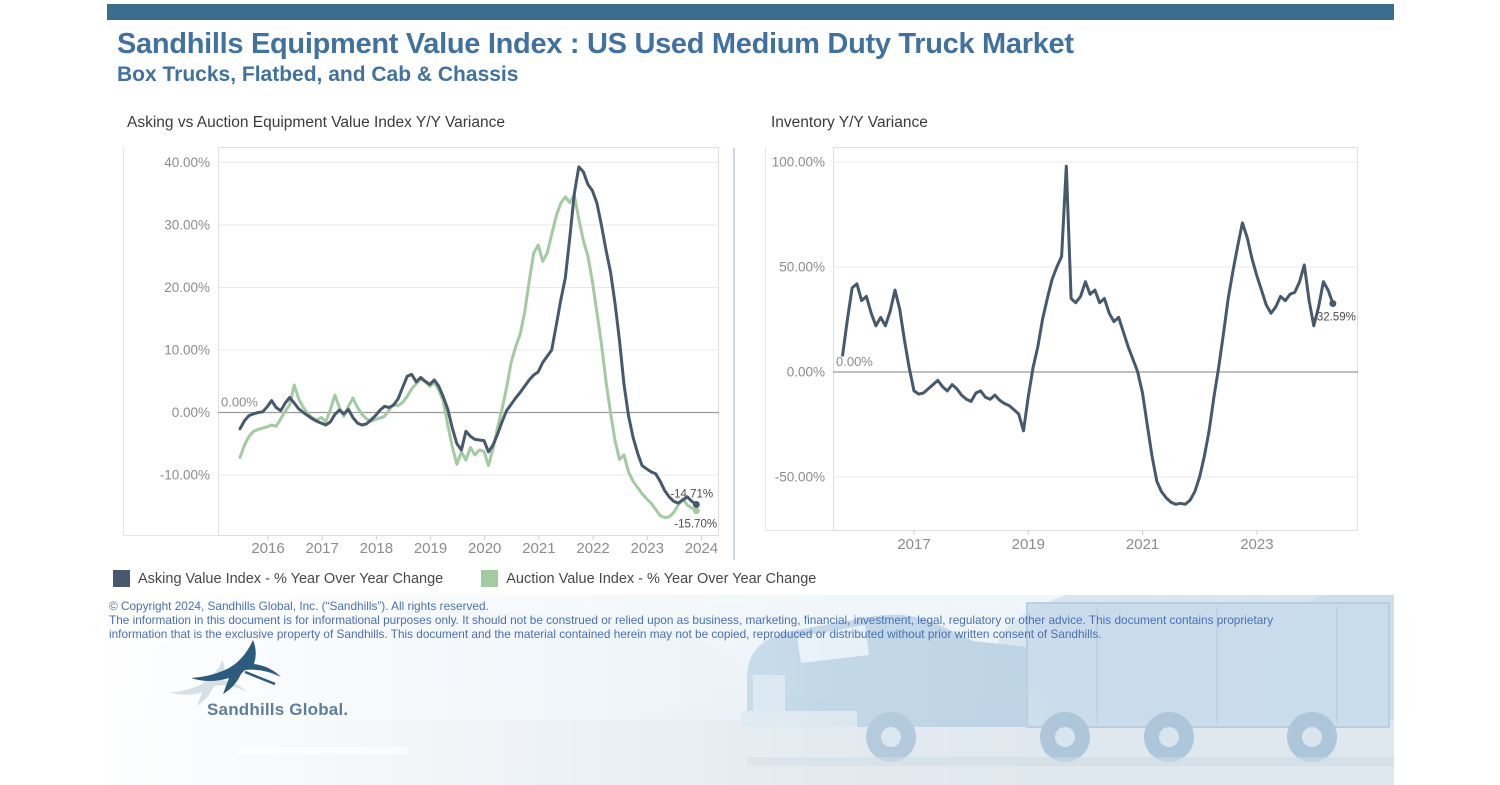 The height and width of the screenshot is (785, 1500). What do you see at coordinates (1336, 318) in the screenshot?
I see `svg-text: 32.59%` at bounding box center [1336, 318].